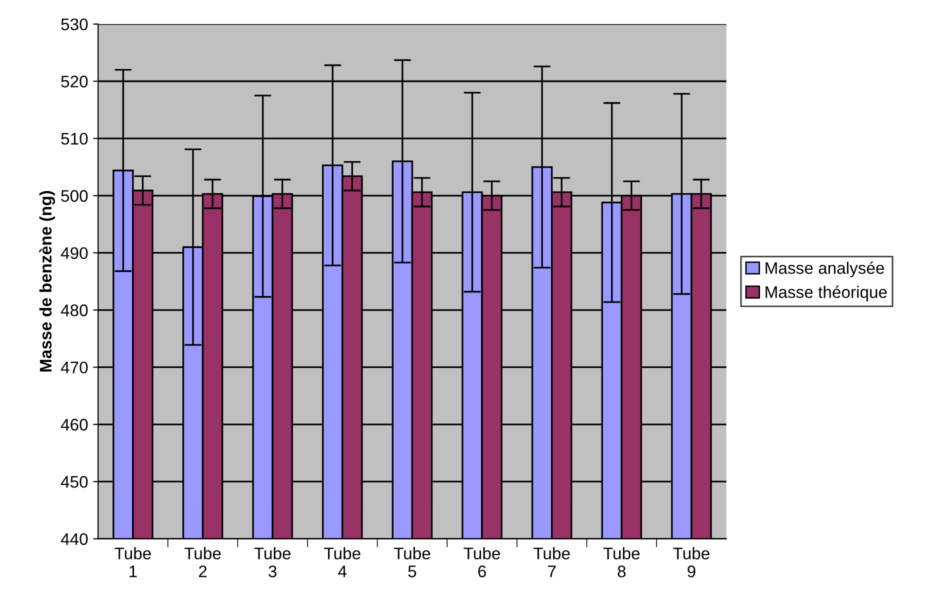 The height and width of the screenshot is (602, 952). Describe the element at coordinates (74, 253) in the screenshot. I see `y-tick-label: 490` at that location.